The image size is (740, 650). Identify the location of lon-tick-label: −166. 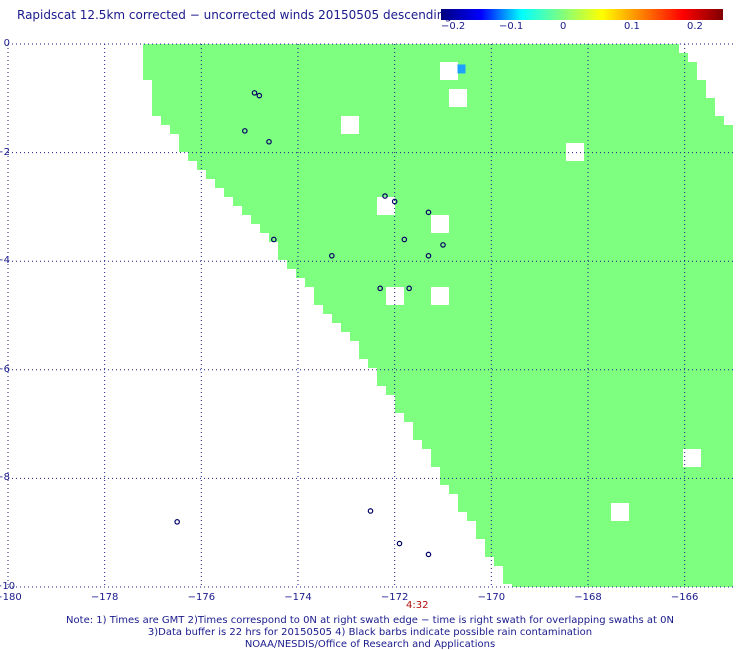
(684, 597).